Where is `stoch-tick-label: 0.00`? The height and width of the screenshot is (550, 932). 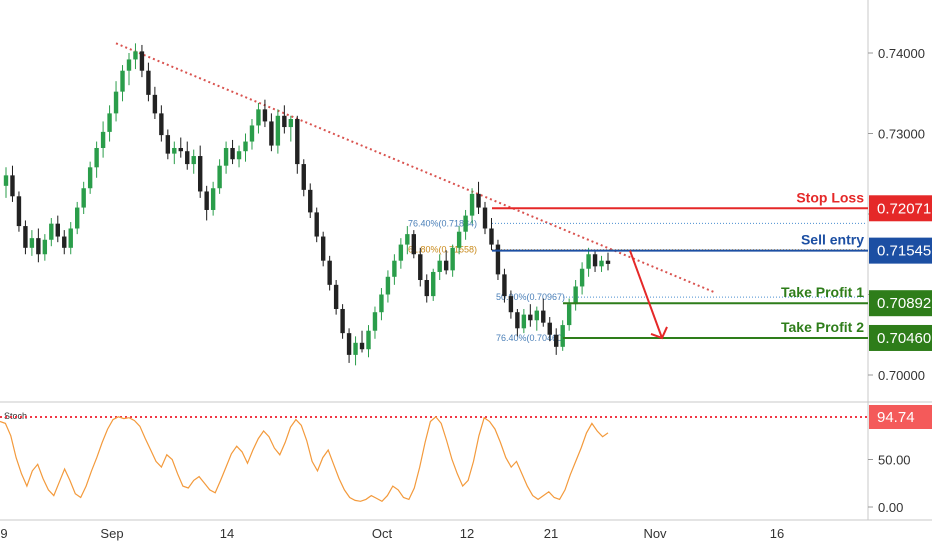 stoch-tick-label: 0.00 is located at coordinates (890, 507).